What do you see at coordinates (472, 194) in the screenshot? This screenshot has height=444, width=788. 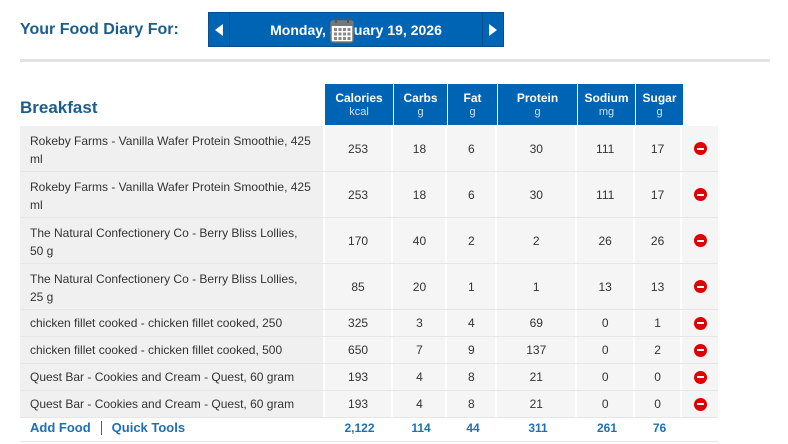 I see `fat-value: 6` at bounding box center [472, 194].